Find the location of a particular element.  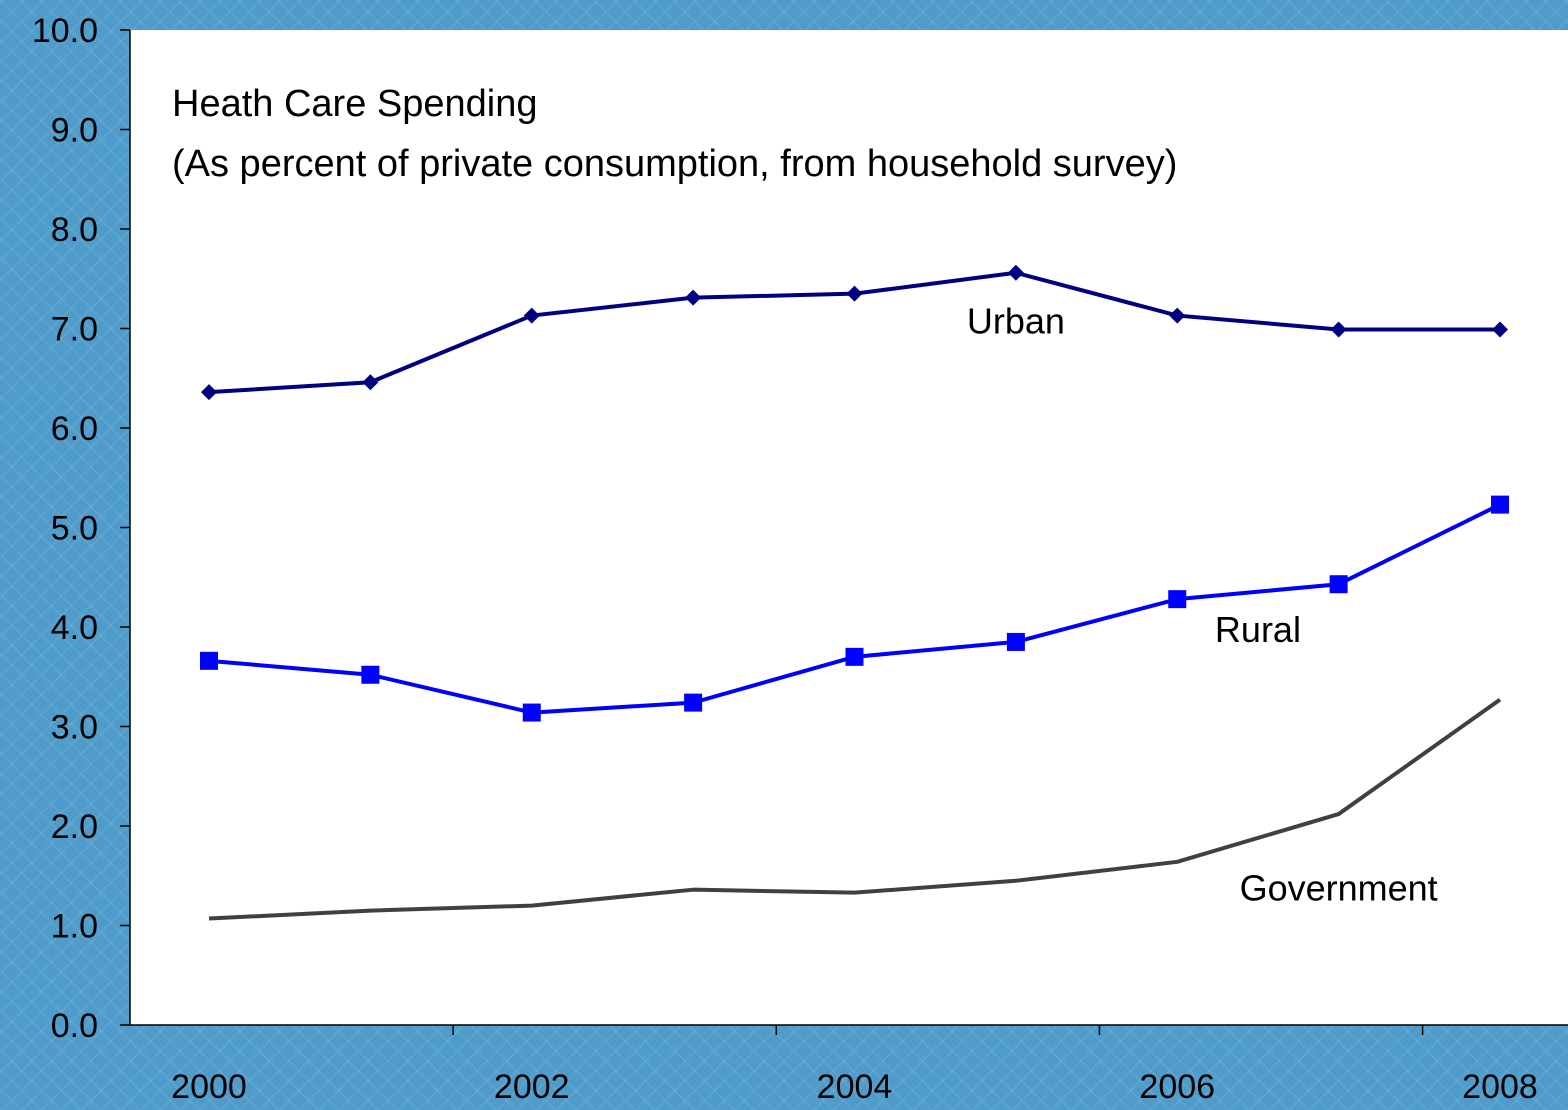

x-tick-label: 2006 is located at coordinates (1177, 1087).